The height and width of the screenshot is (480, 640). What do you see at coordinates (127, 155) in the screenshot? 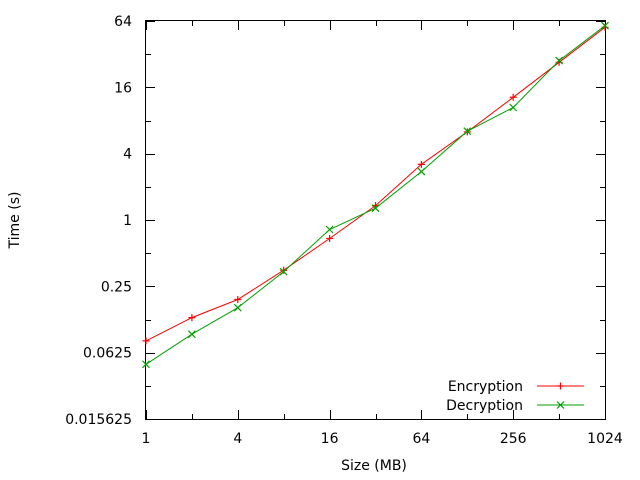
I see `y-tick-label: 4` at bounding box center [127, 155].